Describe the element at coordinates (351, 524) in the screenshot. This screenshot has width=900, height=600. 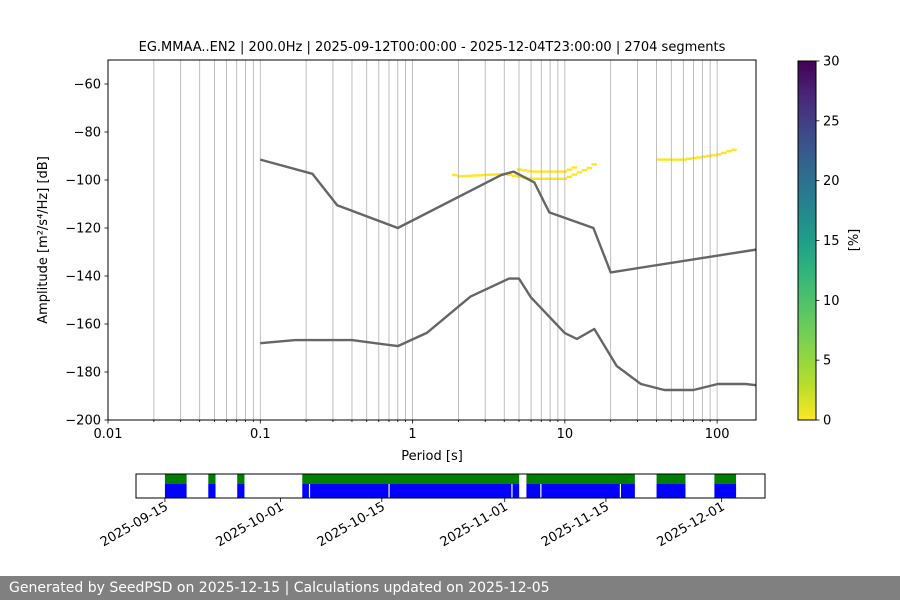
I see `timeline-tick-label: 2025-10-15` at that location.